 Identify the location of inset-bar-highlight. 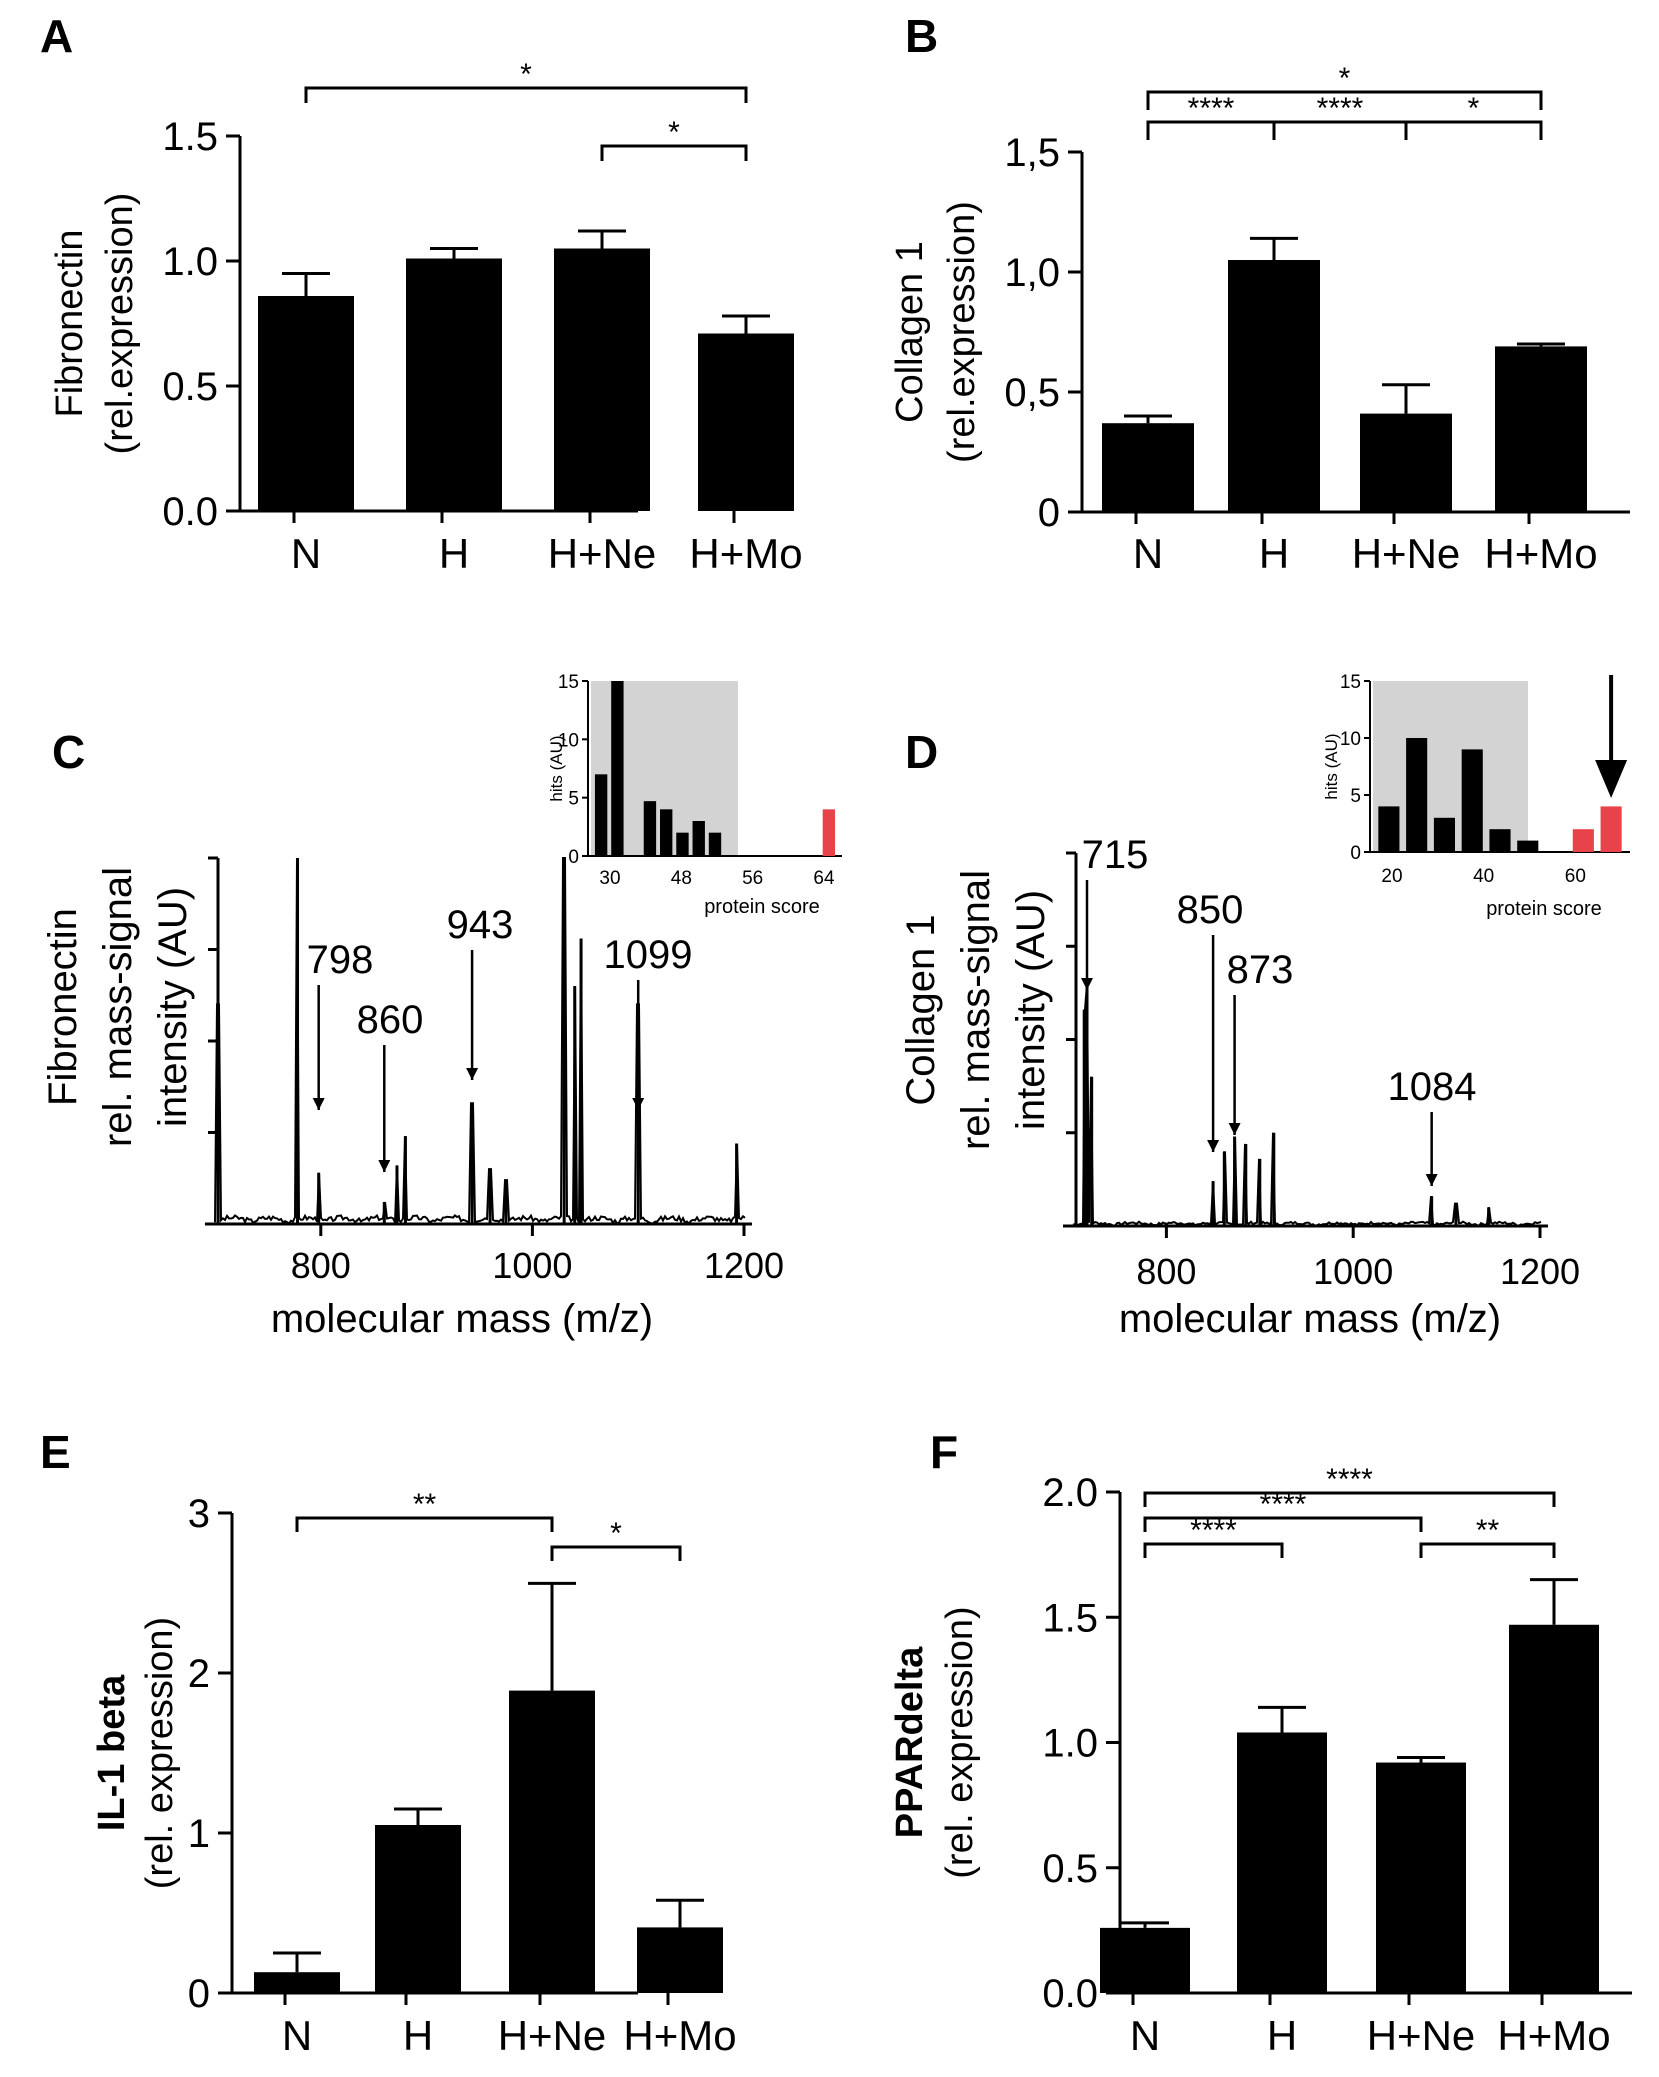
(1611, 829).